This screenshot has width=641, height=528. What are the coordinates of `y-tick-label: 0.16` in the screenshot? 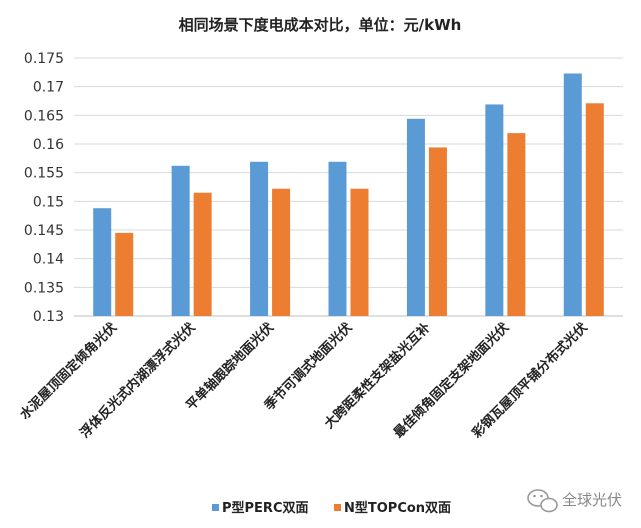 It's located at (48, 145).